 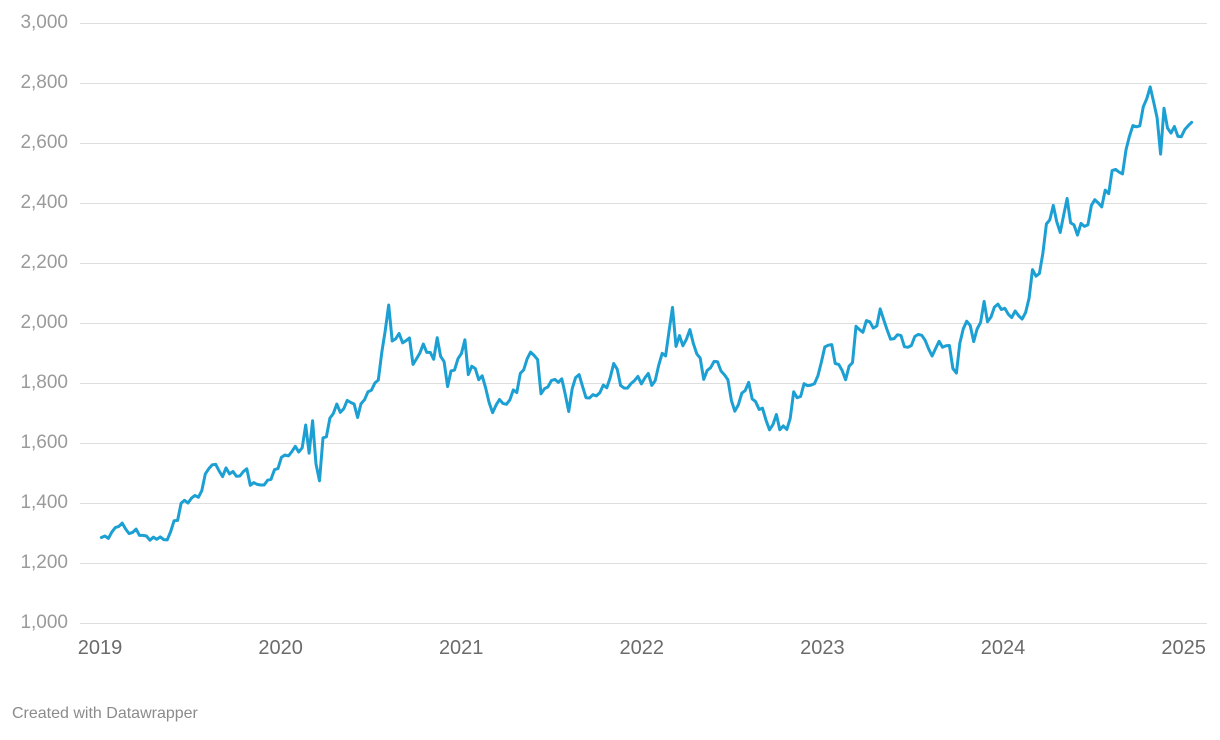 I want to click on attribution-link: Created with Datawrapper, so click(x=105, y=713).